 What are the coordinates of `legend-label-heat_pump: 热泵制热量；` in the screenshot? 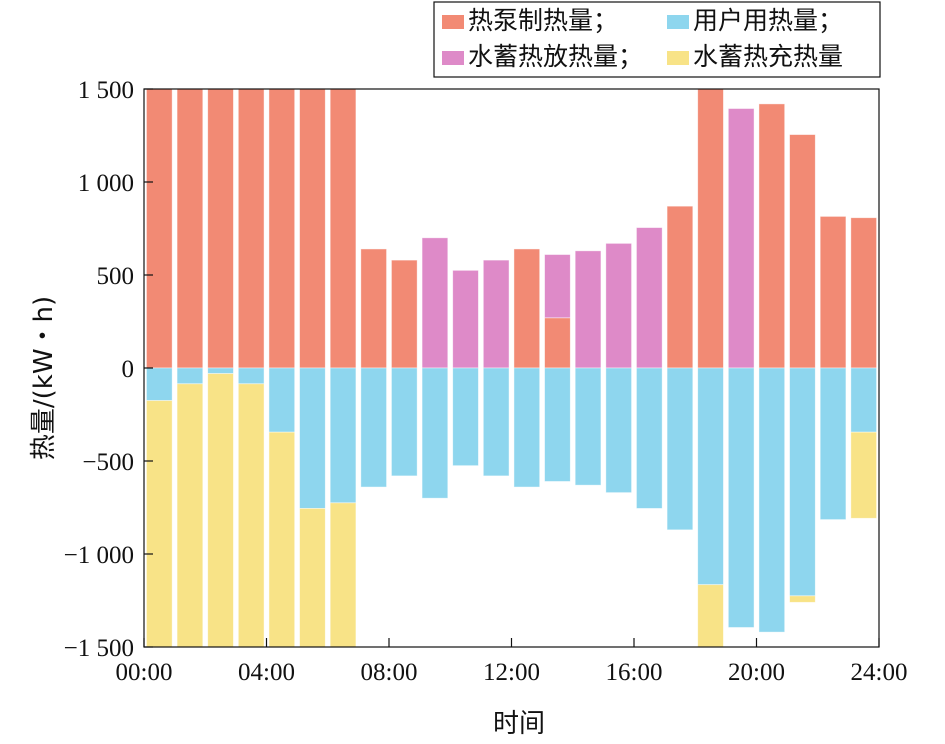 It's located at (543, 20).